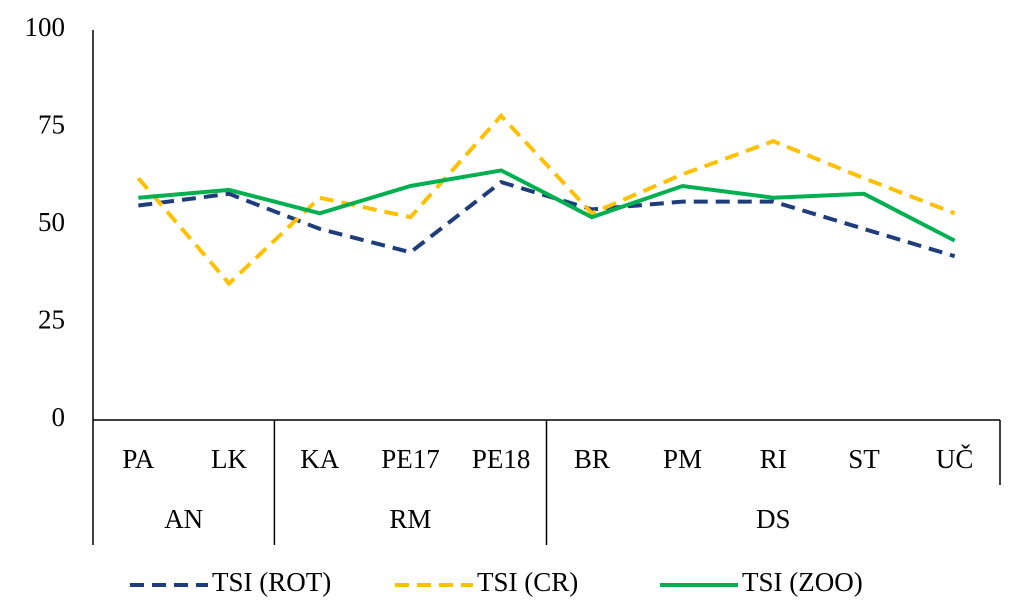  What do you see at coordinates (229, 459) in the screenshot?
I see `x-tick-label: LK` at bounding box center [229, 459].